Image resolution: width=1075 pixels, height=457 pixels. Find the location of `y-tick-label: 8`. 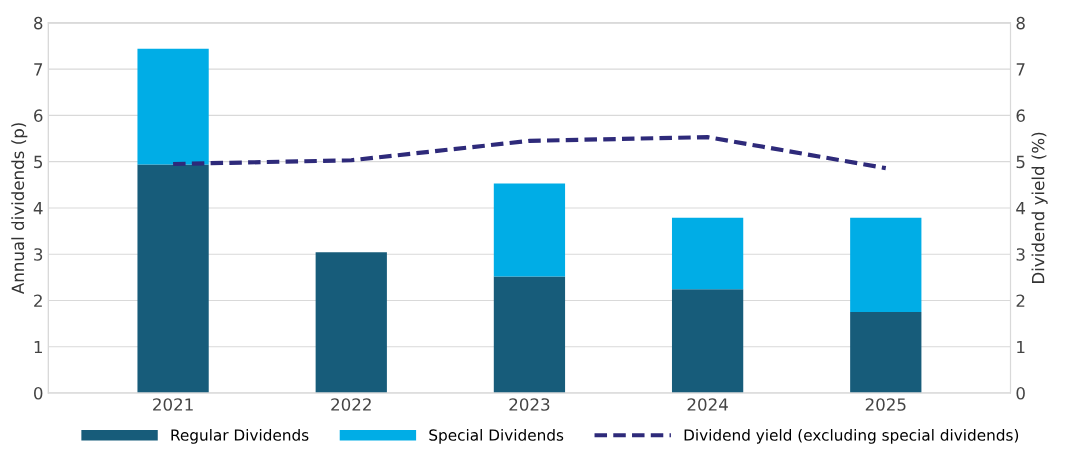

y-tick-label: 8 is located at coordinates (38, 23).